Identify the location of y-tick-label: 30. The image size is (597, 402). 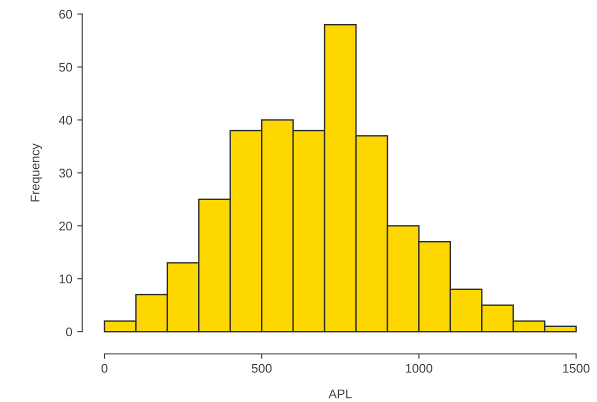
(65, 173).